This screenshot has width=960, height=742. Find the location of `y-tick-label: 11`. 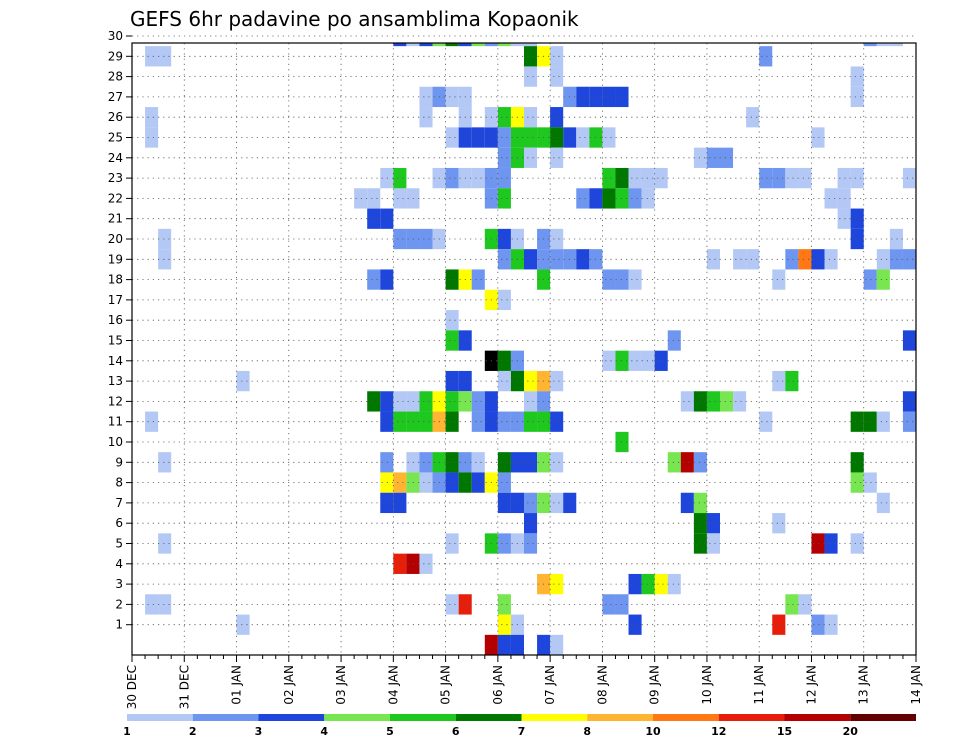

y-tick-label: 11 is located at coordinates (115, 422).